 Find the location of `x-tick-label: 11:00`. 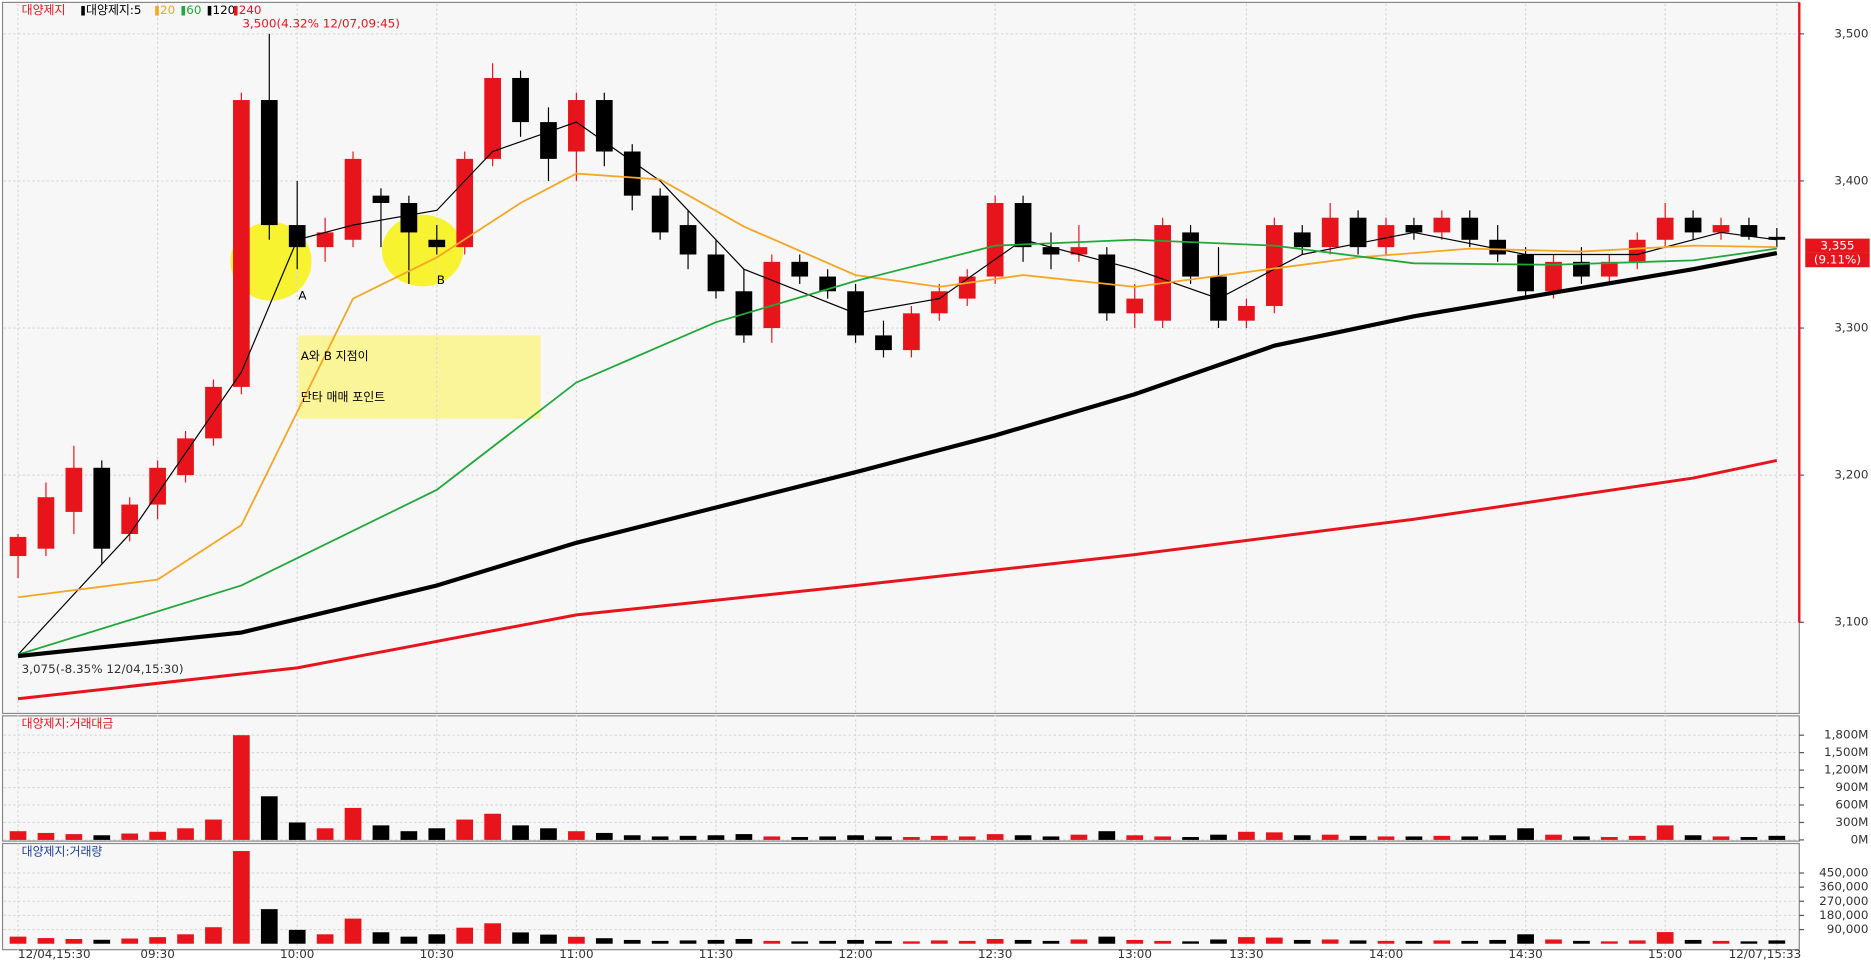

x-tick-label: 11:00 is located at coordinates (576, 954).